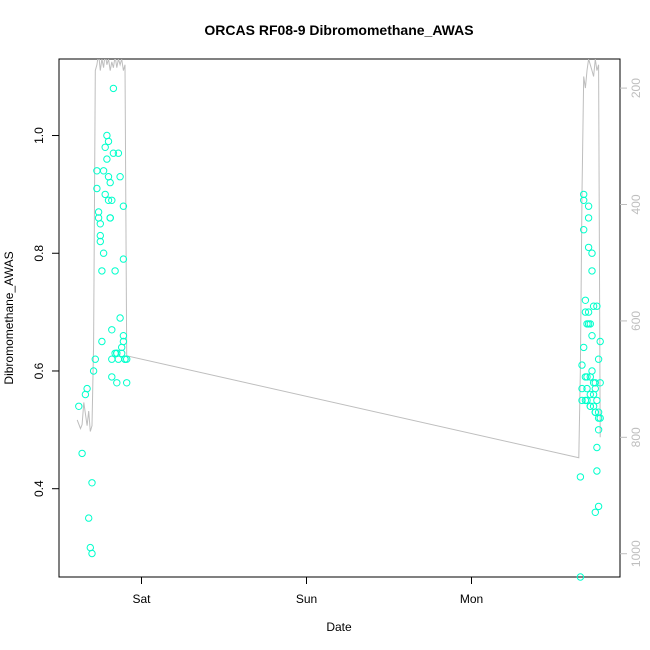 Image resolution: width=650 pixels, height=650 pixels. Describe the element at coordinates (306, 599) in the screenshot. I see `x-tick-label: Sun` at that location.